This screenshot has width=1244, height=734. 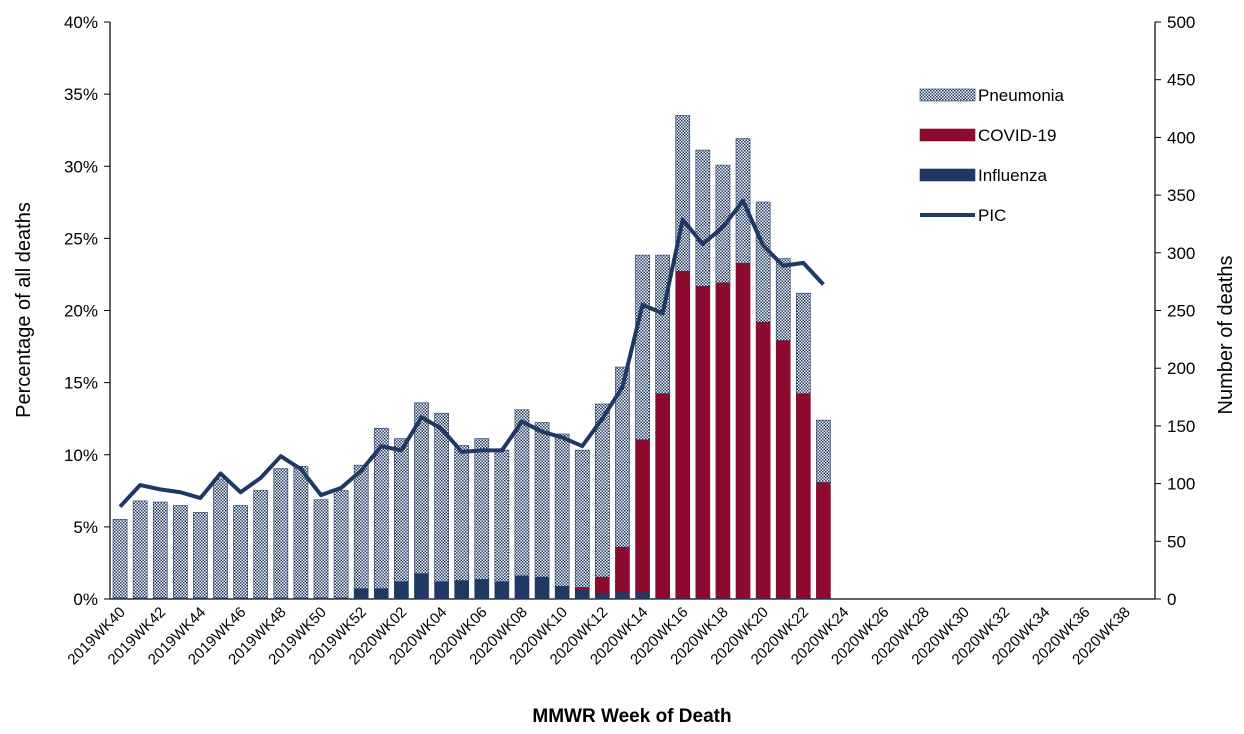 What do you see at coordinates (1181, 137) in the screenshot?
I see `y2-tick-label: 400` at bounding box center [1181, 137].